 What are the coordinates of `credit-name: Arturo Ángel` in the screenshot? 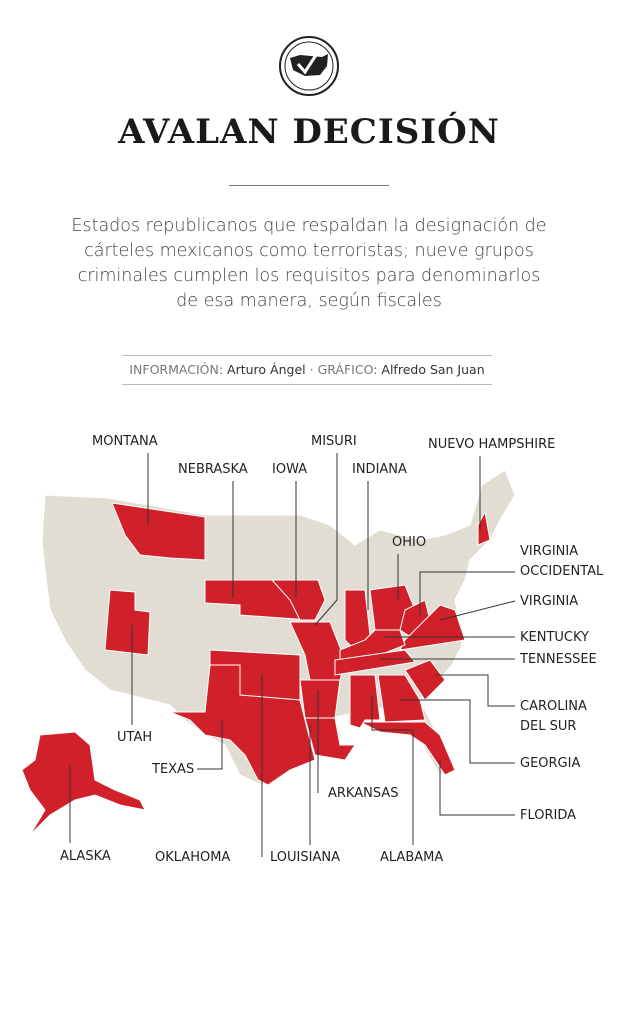 It's located at (266, 369).